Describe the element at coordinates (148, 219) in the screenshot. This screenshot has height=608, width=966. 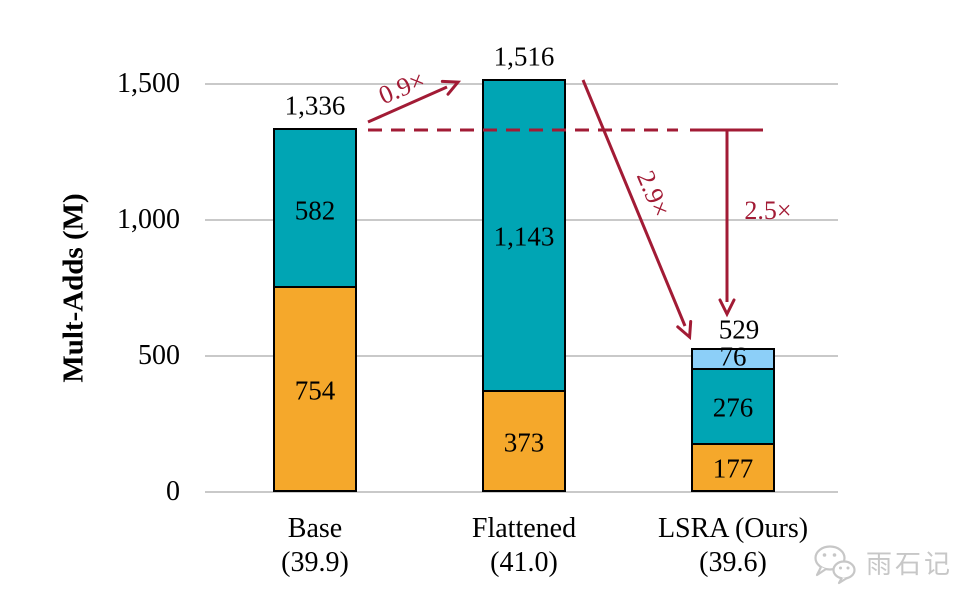
I see `y-tick-1000: 1,000` at that location.